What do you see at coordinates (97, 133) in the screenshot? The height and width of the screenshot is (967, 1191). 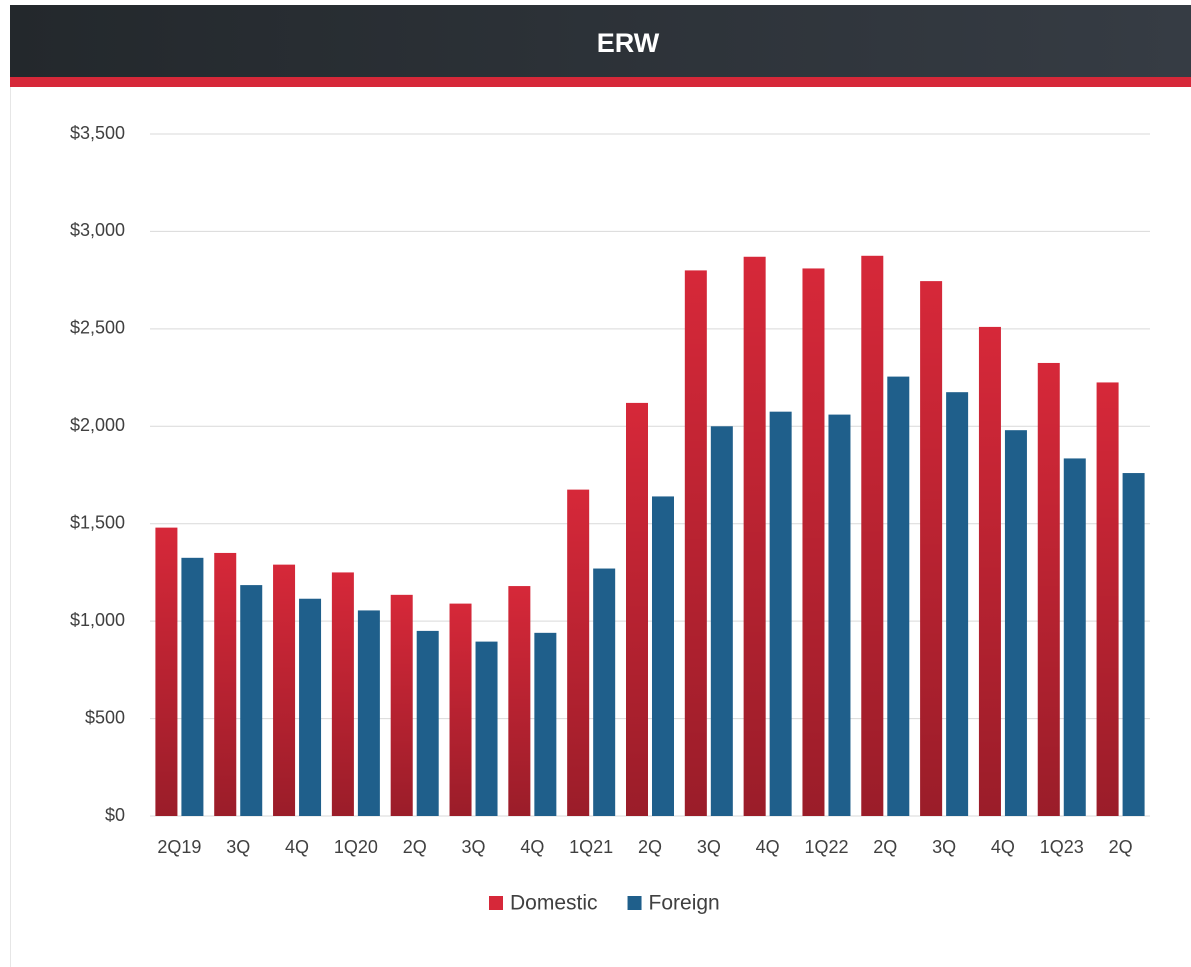 I see `y-tick-label: $3,500` at bounding box center [97, 133].